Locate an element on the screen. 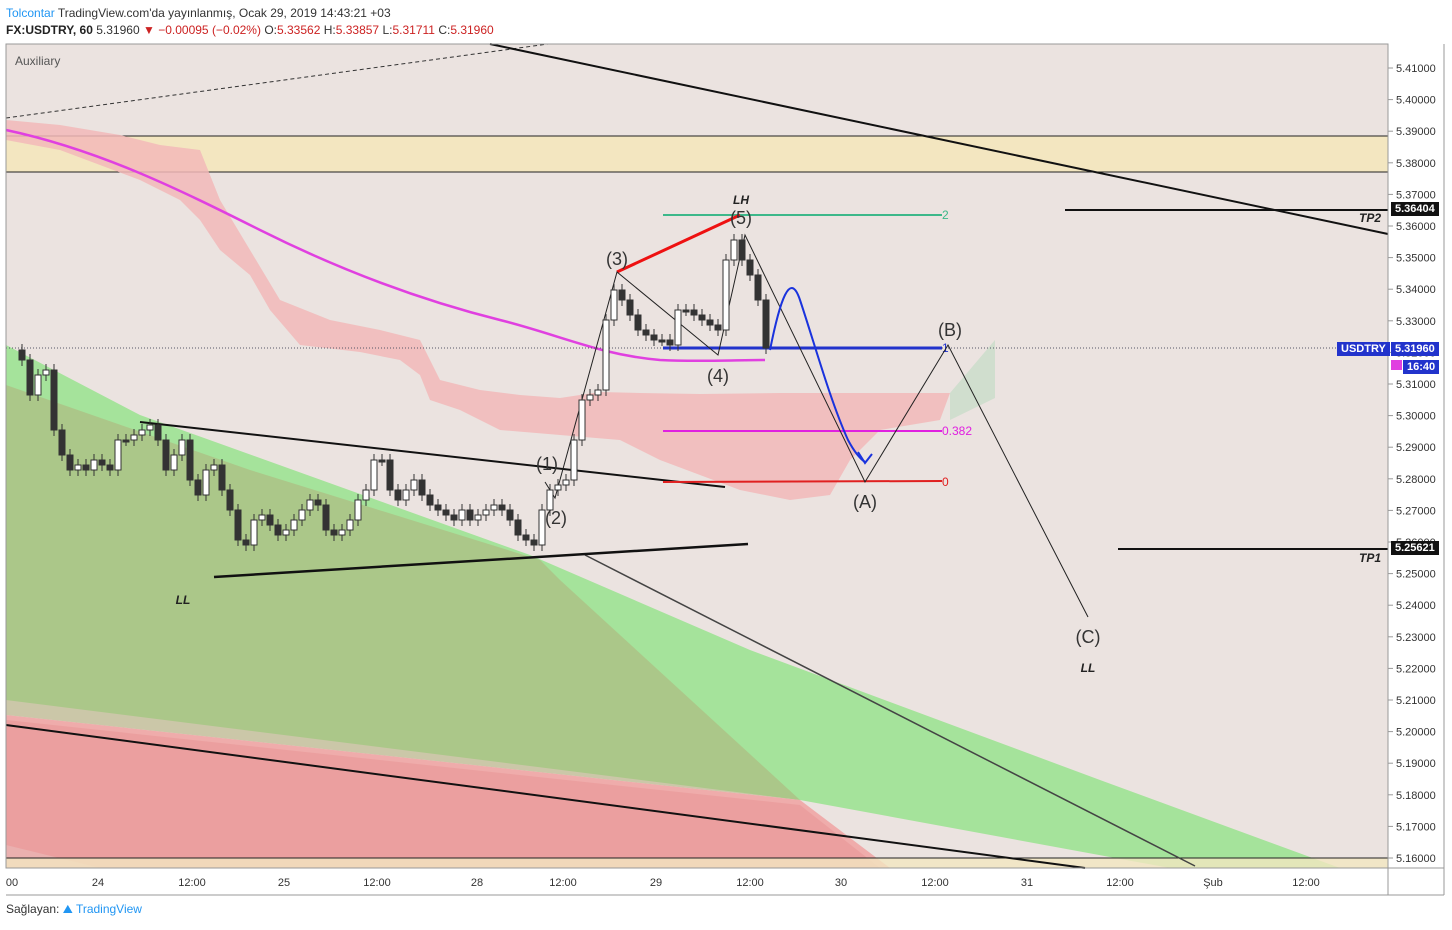  fib-label-1: 1 is located at coordinates (945, 348).